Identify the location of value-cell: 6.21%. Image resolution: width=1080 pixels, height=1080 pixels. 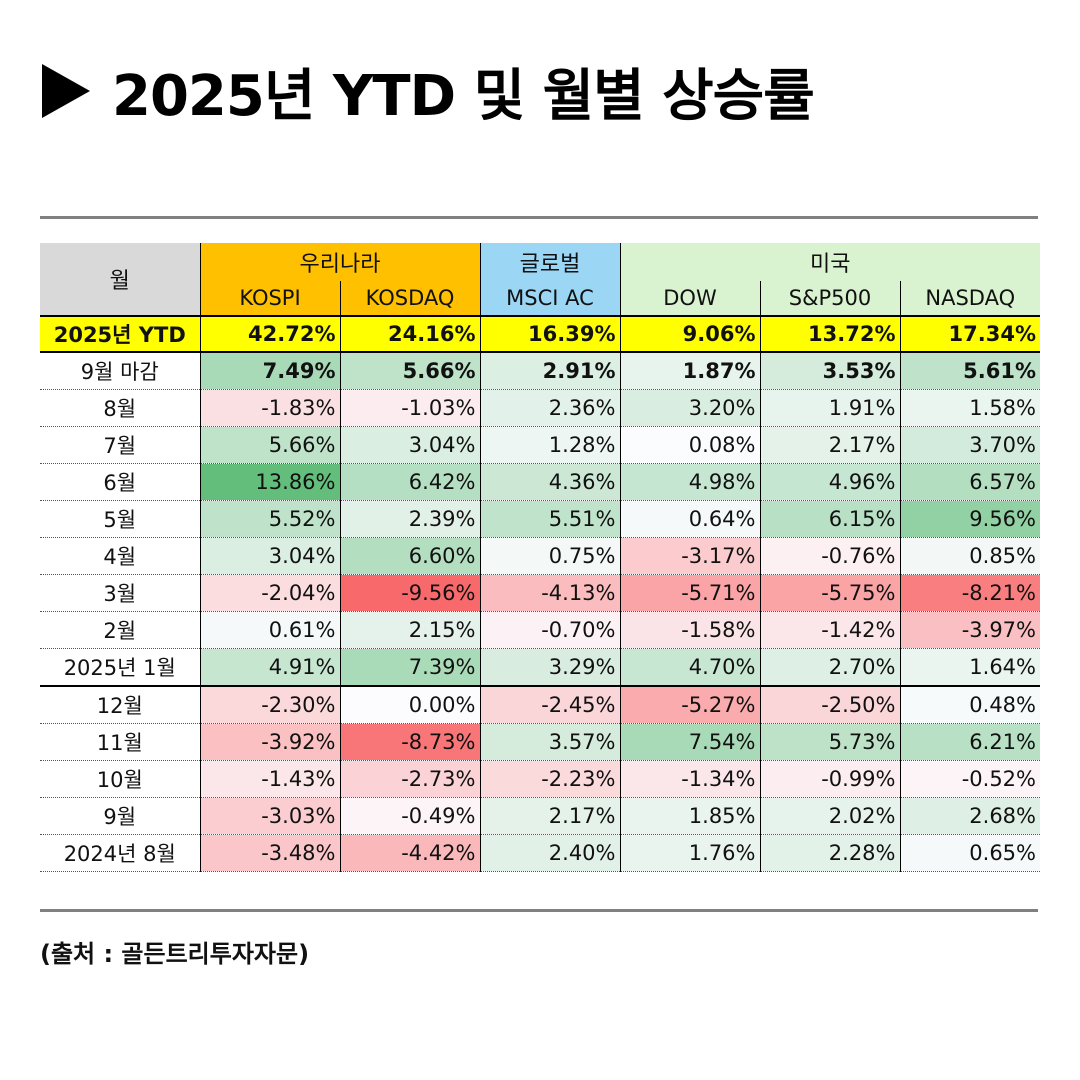
(970, 742).